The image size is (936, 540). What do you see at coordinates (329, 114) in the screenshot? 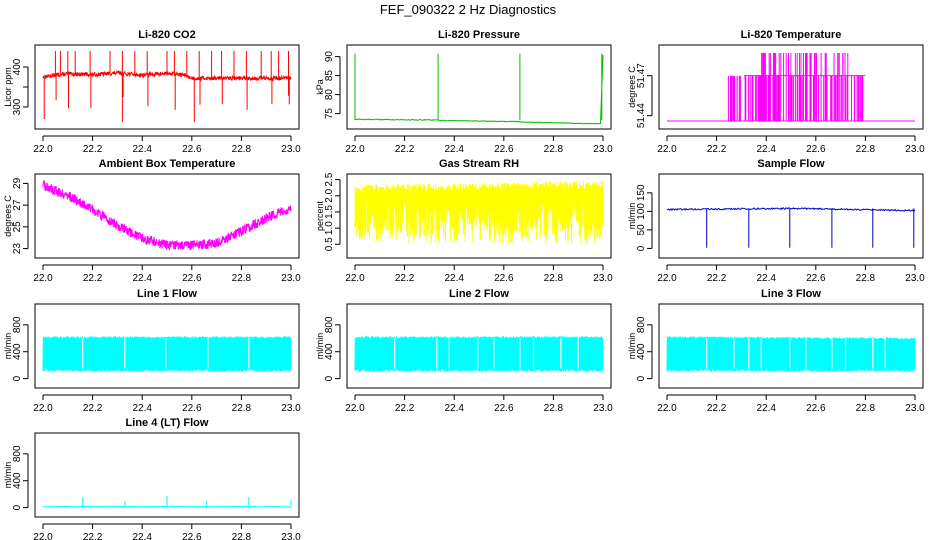
I see `y-tick-label: 75` at bounding box center [329, 114].